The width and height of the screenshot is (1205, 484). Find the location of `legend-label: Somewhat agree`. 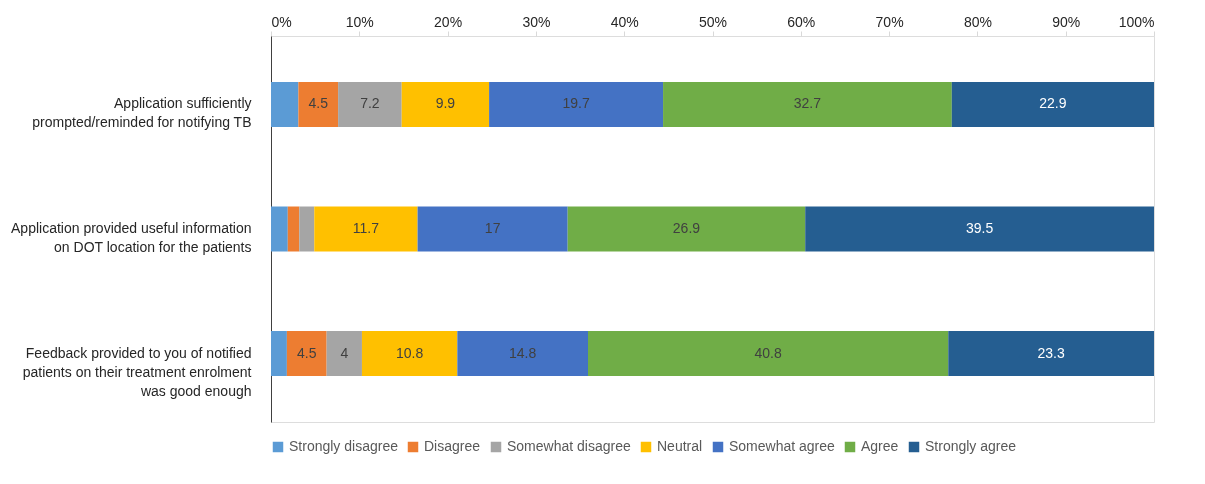

legend-label: Somewhat agree is located at coordinates (782, 446).